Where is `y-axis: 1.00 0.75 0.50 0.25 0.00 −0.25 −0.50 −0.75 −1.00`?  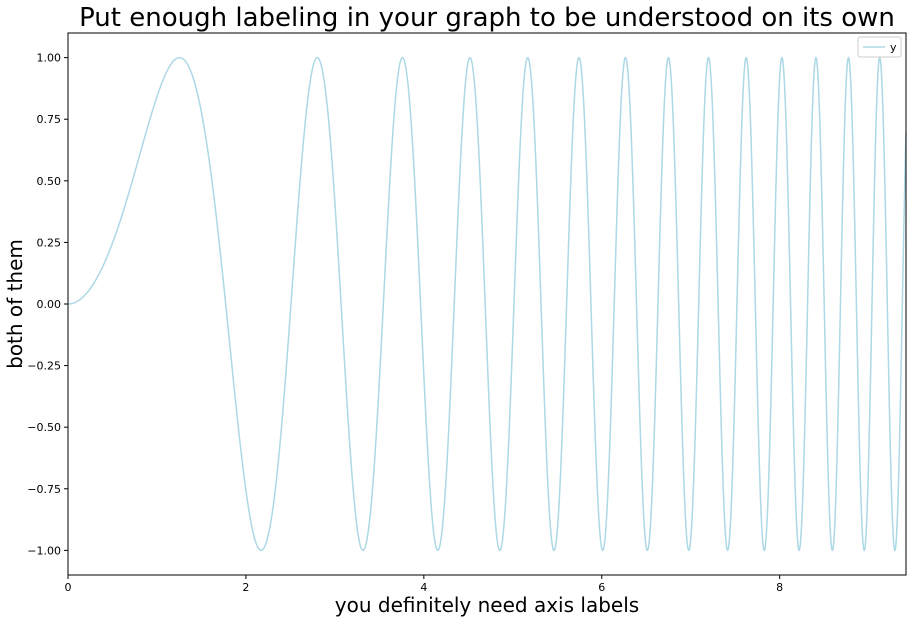
y-axis: 1.00 0.75 0.50 0.25 0.00 −0.25 −0.50 −0.75 −1.00 is located at coordinates (47, 304).